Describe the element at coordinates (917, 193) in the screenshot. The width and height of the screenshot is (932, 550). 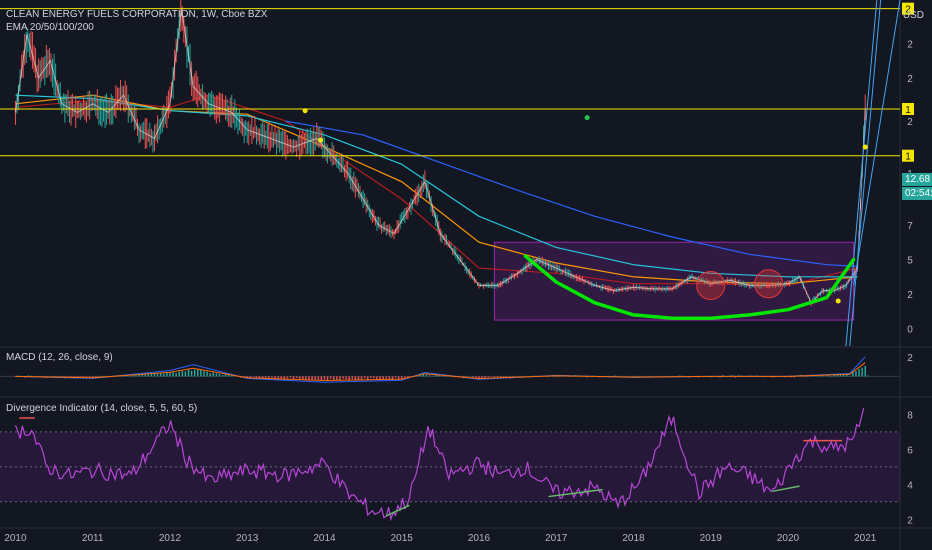
I see `bar-countdown-tag: 02:54:` at that location.